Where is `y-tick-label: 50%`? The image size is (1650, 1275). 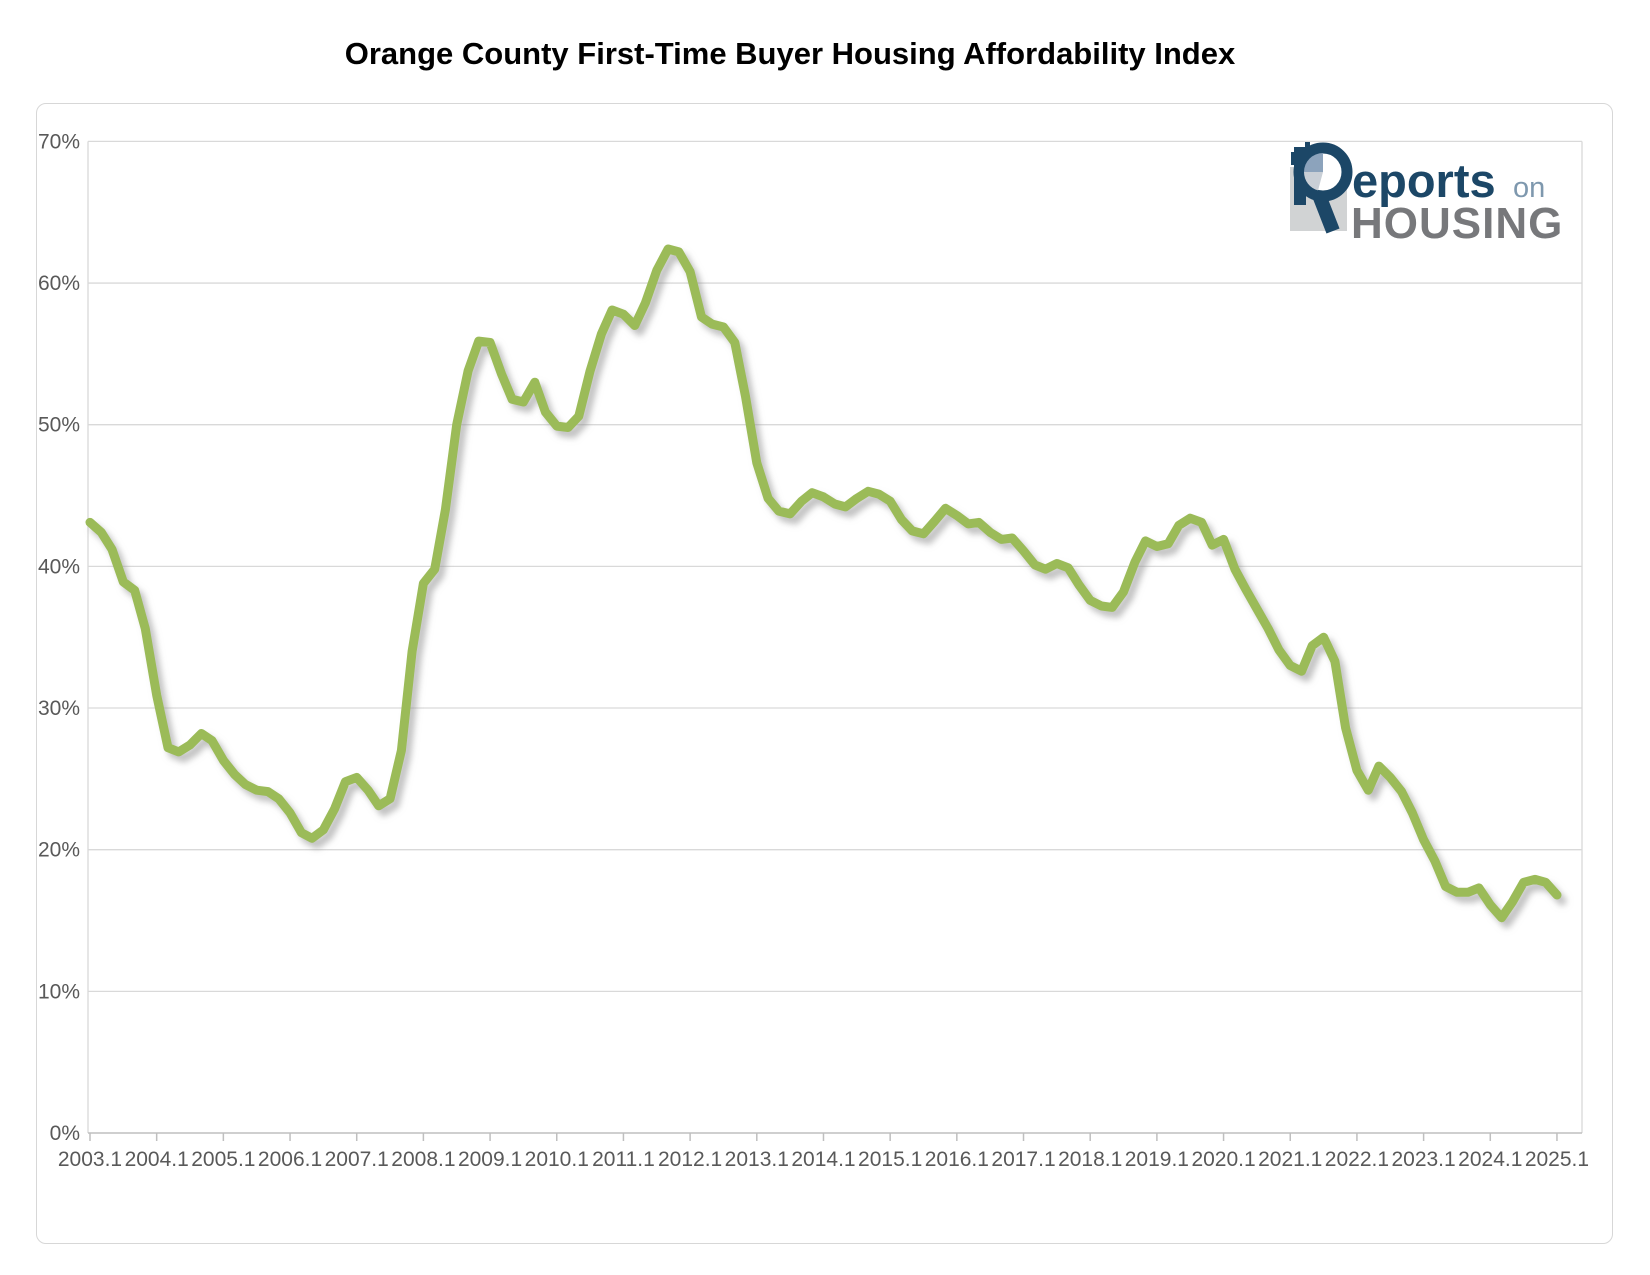
y-tick-label: 50% is located at coordinates (59, 425).